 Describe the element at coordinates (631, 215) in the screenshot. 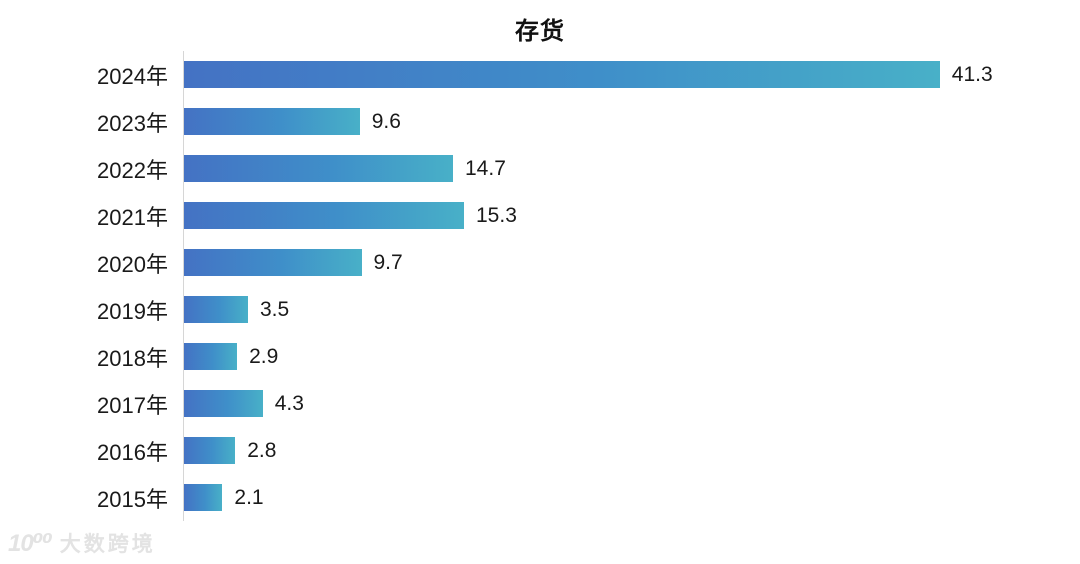

I see `bar-track: 15.3` at that location.